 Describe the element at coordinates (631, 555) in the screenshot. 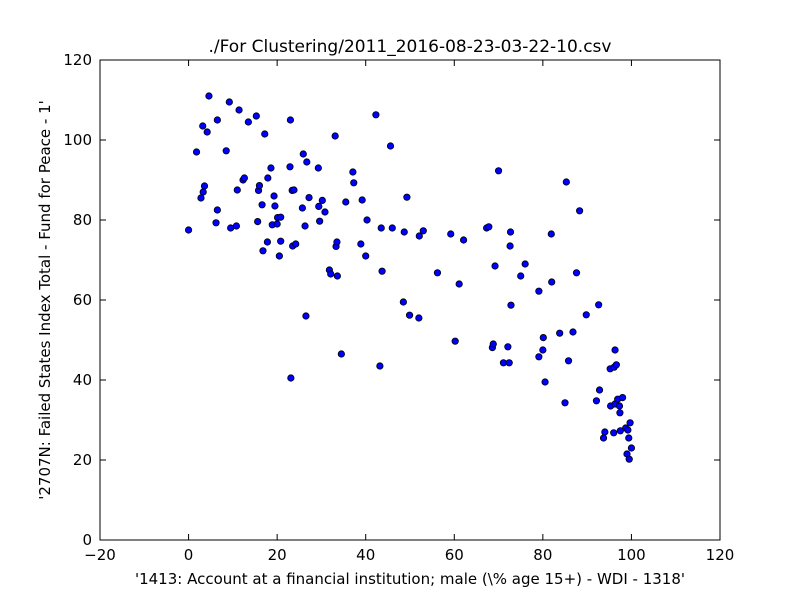

I see `x-tick-label: 100` at that location.